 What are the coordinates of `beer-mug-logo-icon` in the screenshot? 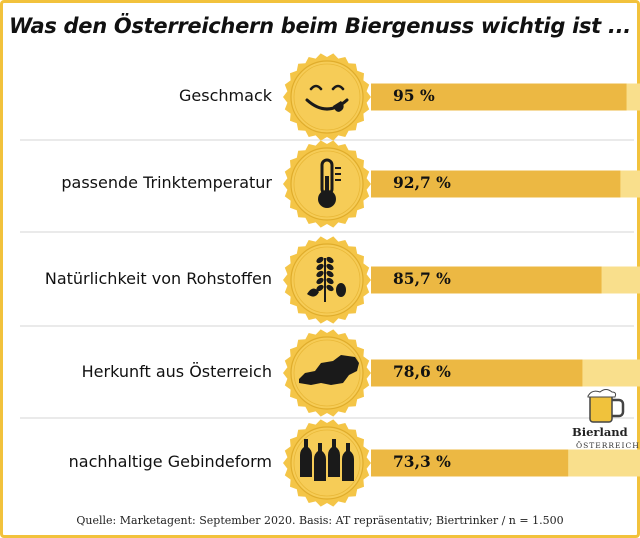 It's located at (606, 406).